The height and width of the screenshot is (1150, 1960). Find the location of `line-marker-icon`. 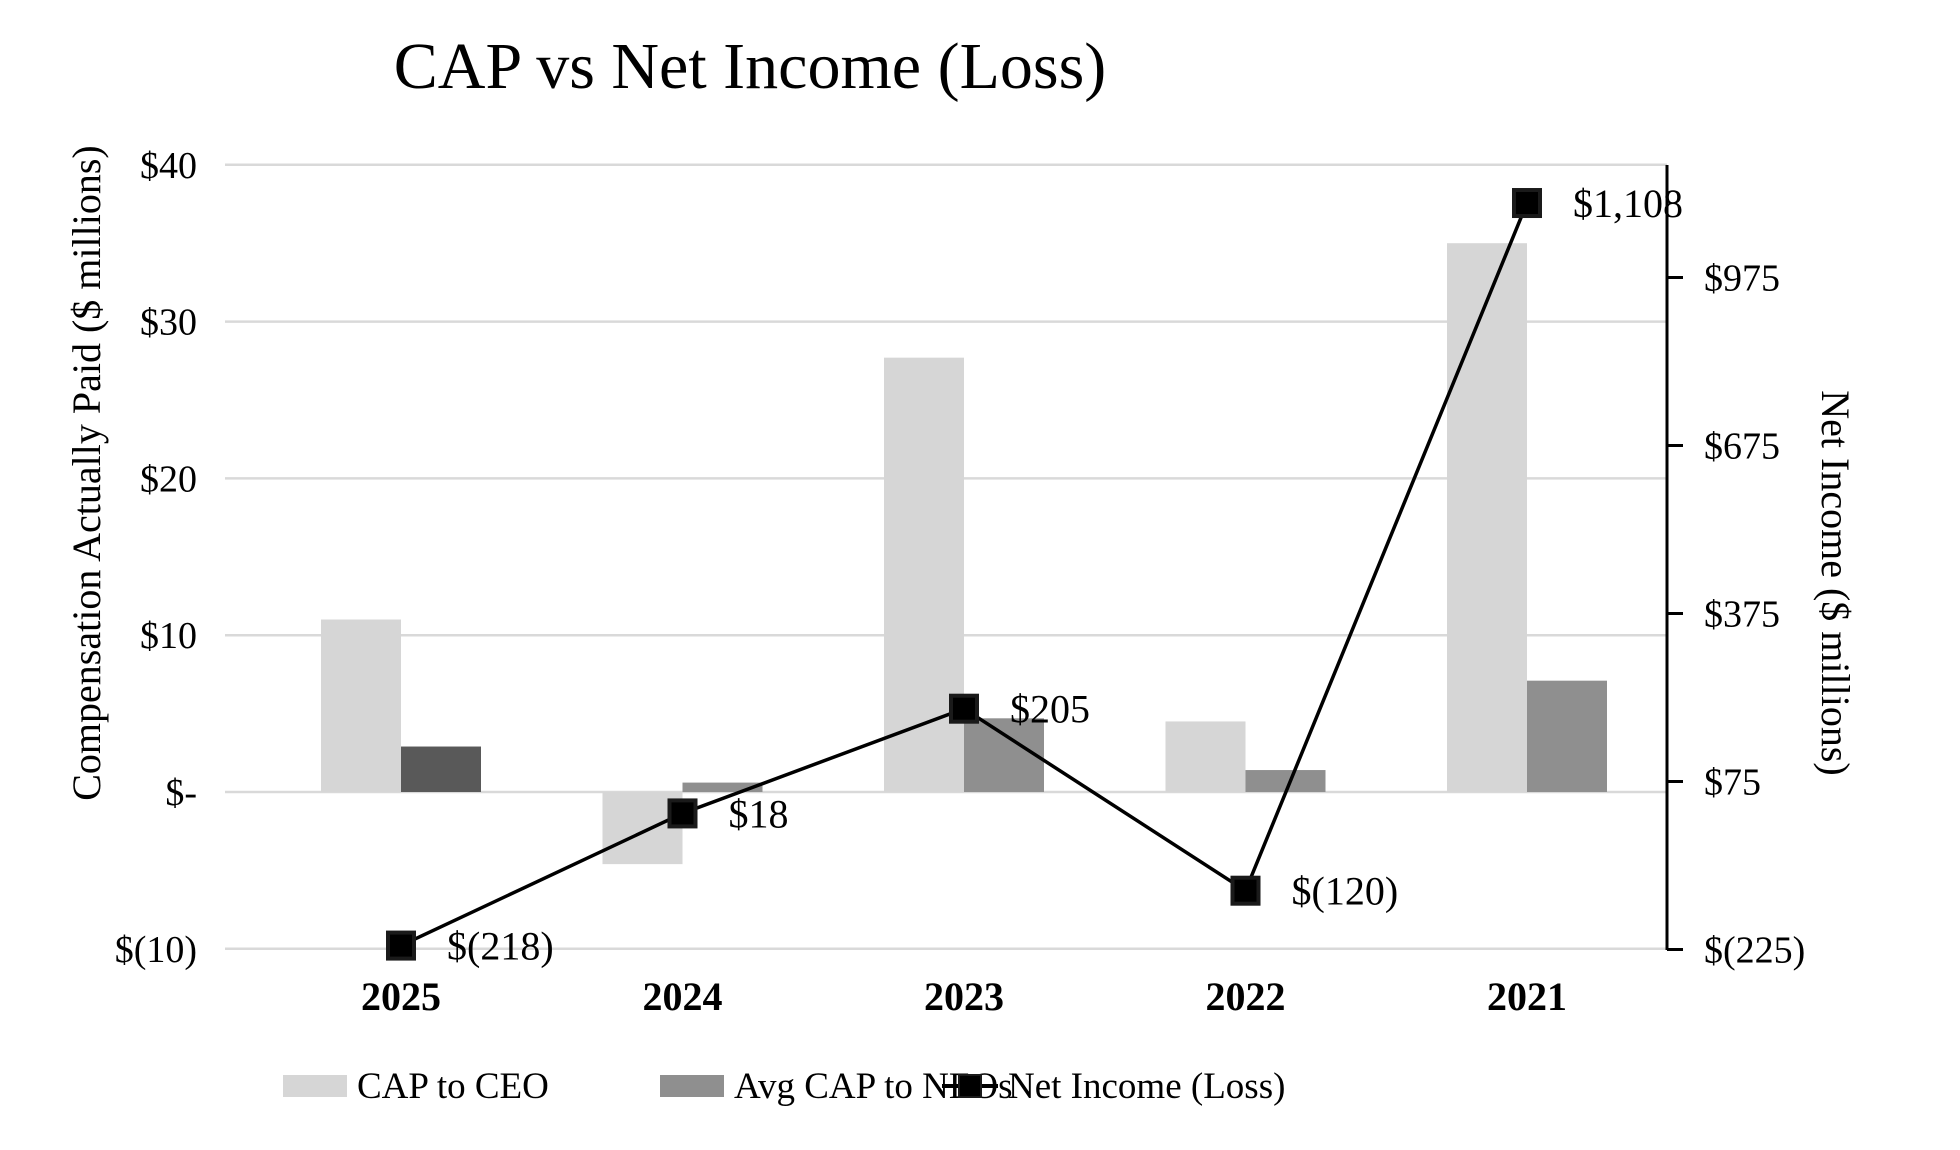

line-marker-icon is located at coordinates (970, 1086).